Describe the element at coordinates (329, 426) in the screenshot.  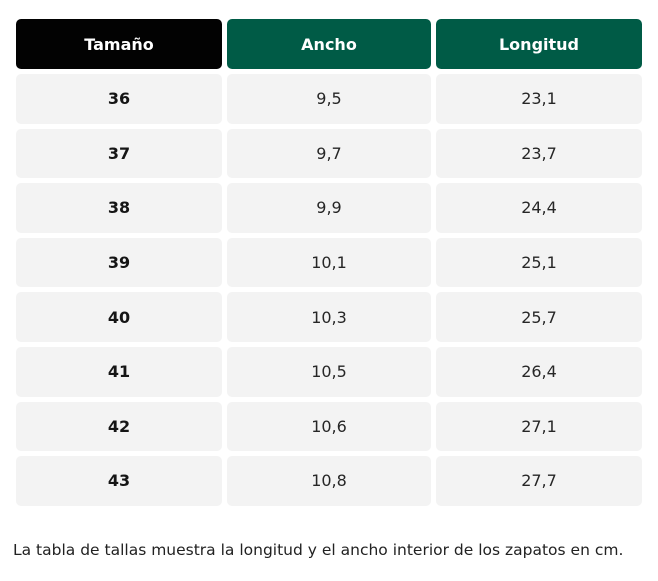
I see `cell-width: 10,6` at that location.